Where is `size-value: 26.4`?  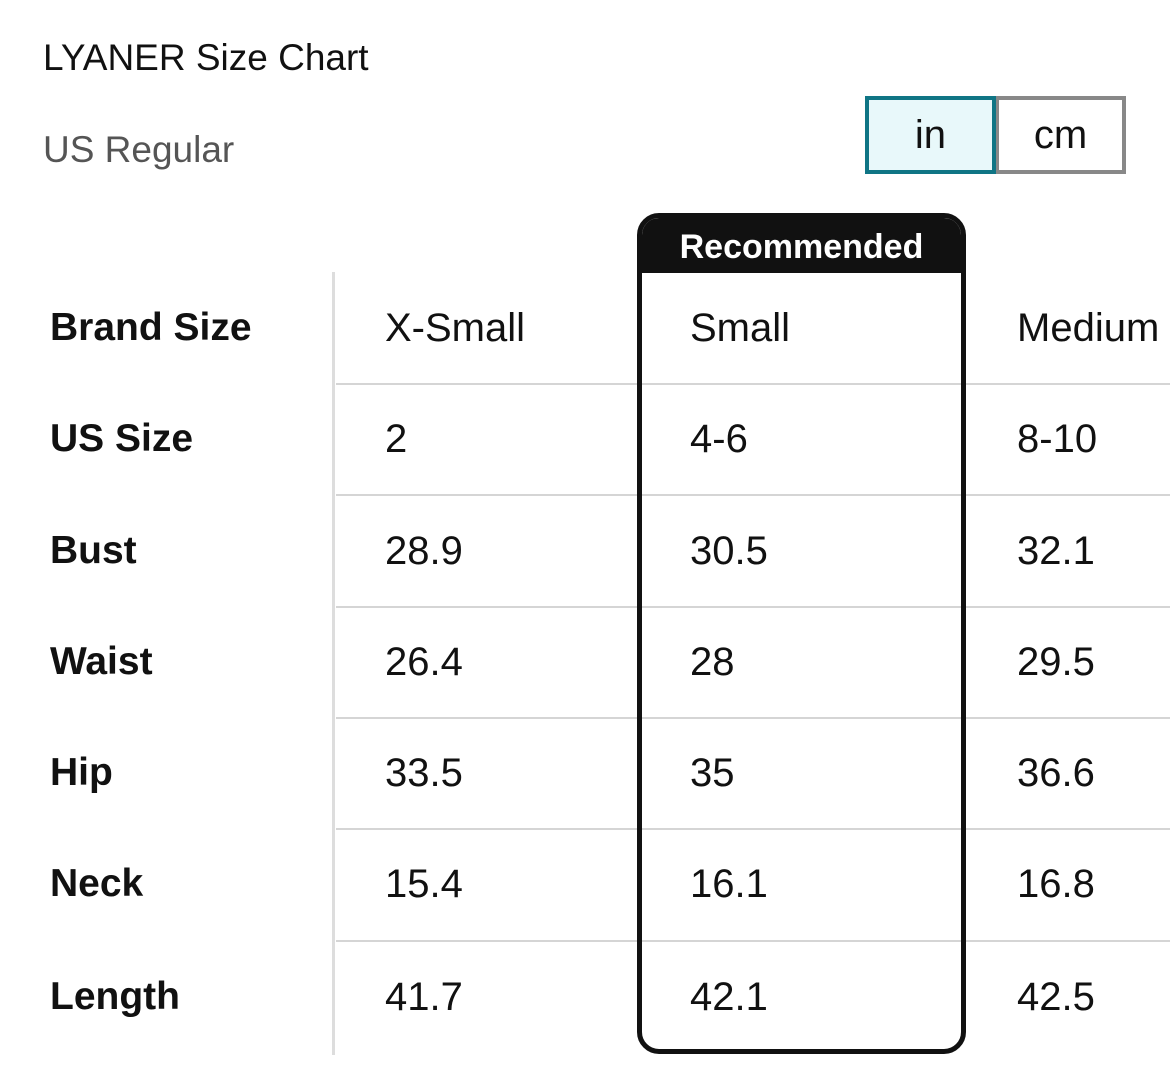
size-value: 26.4 is located at coordinates (424, 662).